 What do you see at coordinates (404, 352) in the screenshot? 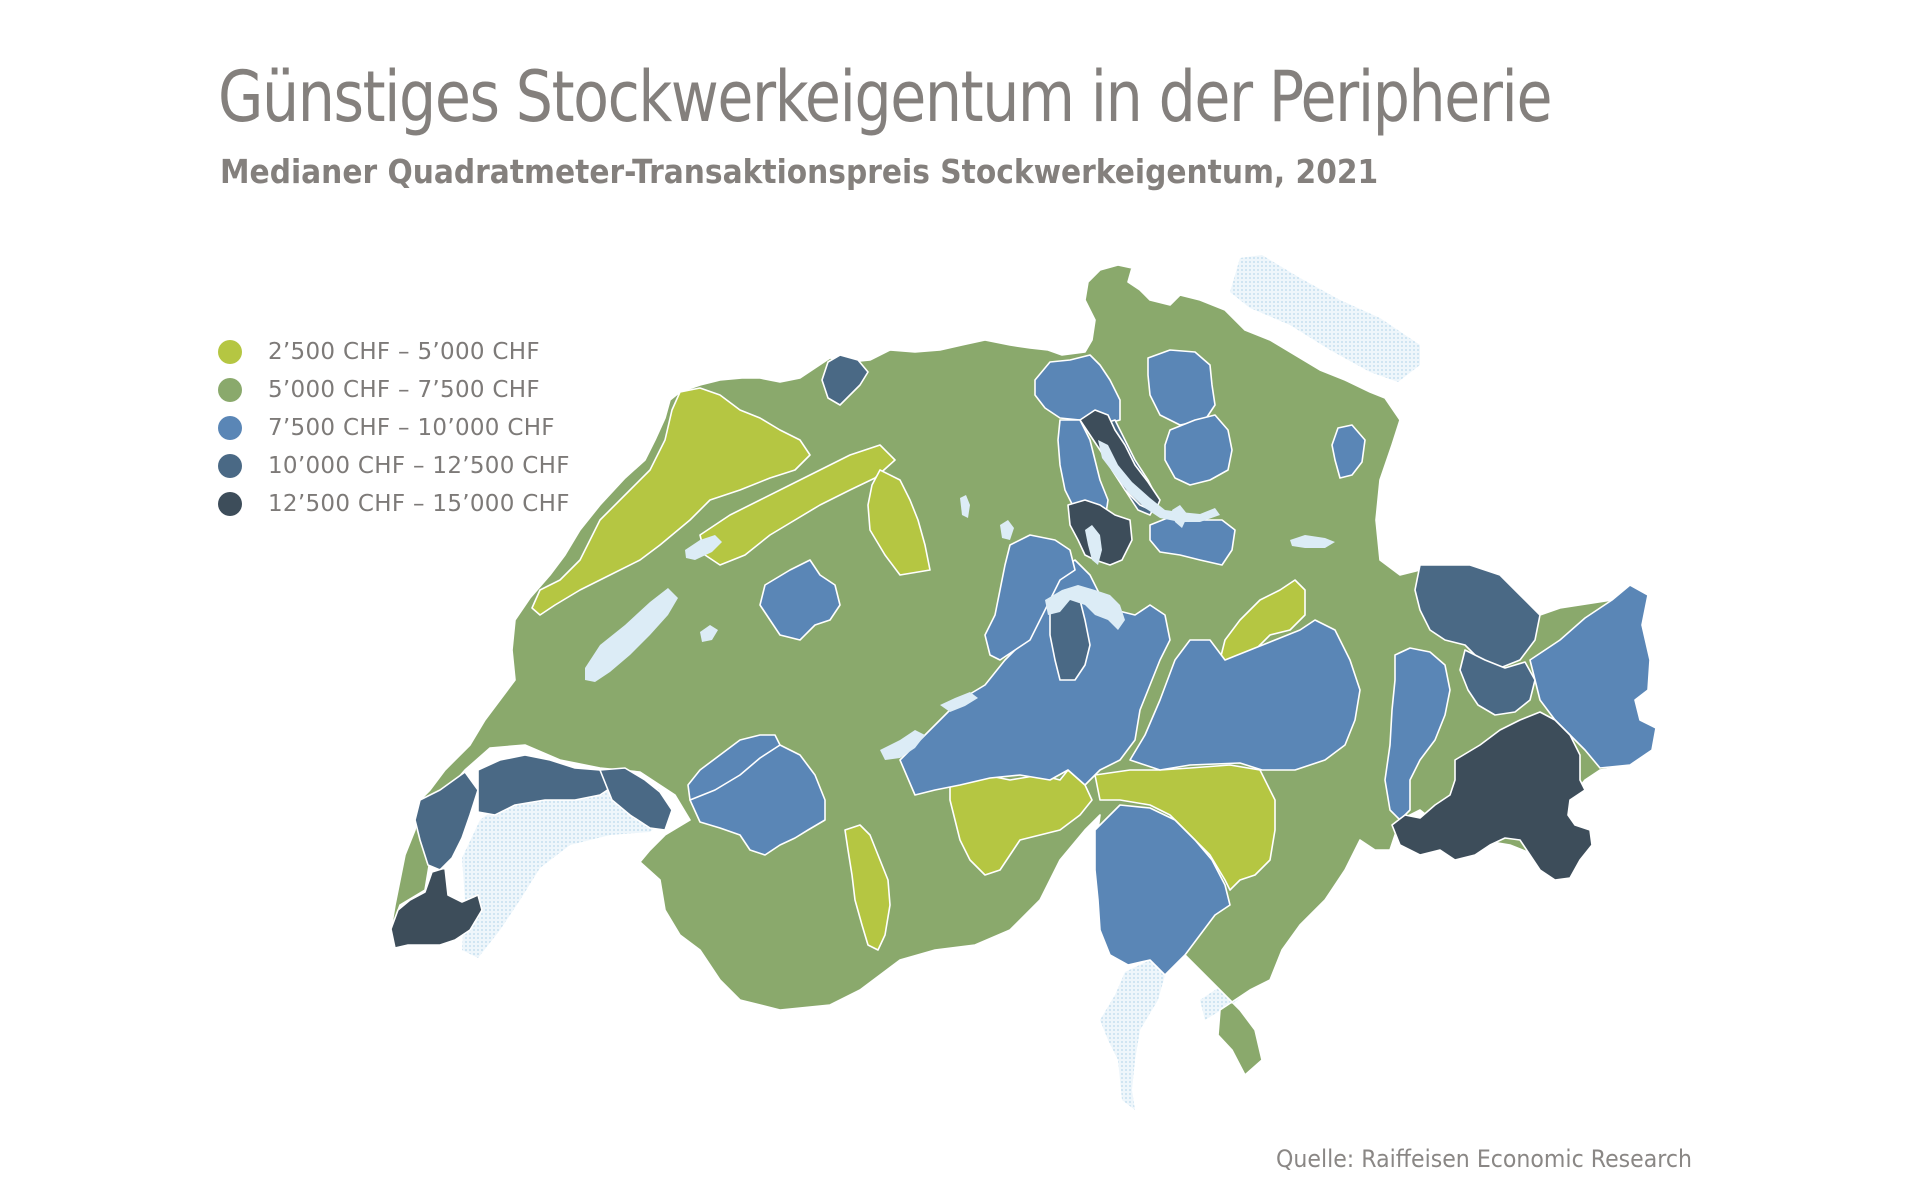
I see `legend-label: 2’500 CHF – 5’000 CHF` at bounding box center [404, 352].